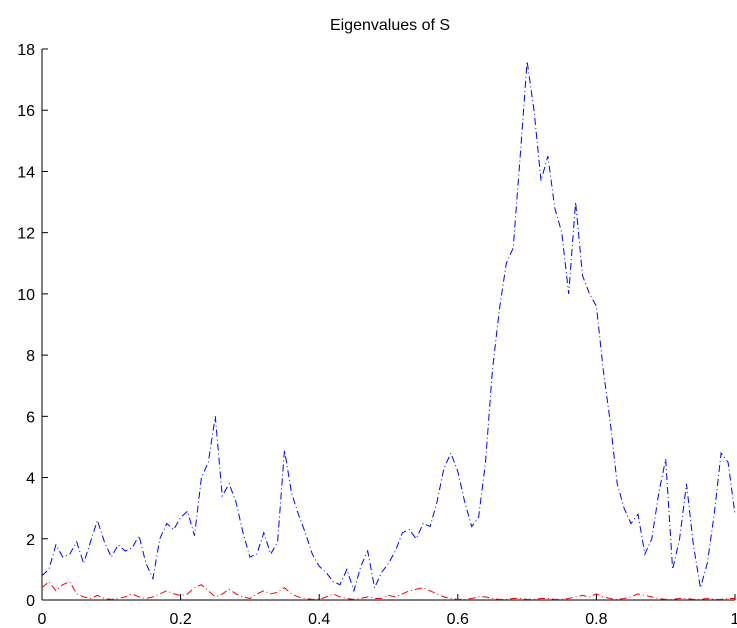  What do you see at coordinates (42, 619) in the screenshot?
I see `x-tick-label-0: 0` at bounding box center [42, 619].